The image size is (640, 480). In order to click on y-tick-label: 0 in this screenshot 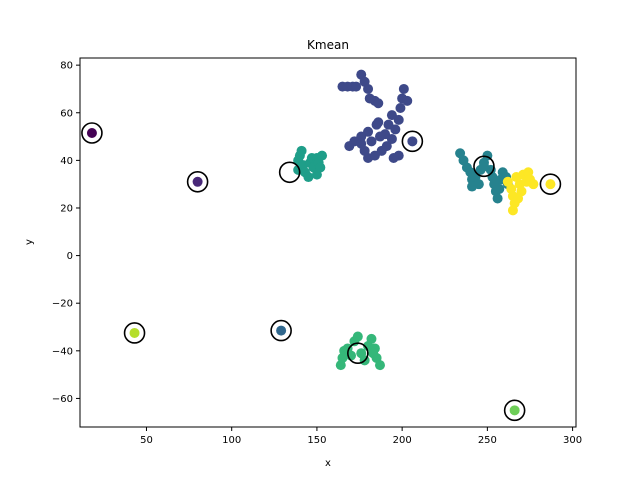, I will do `click(70, 256)`.